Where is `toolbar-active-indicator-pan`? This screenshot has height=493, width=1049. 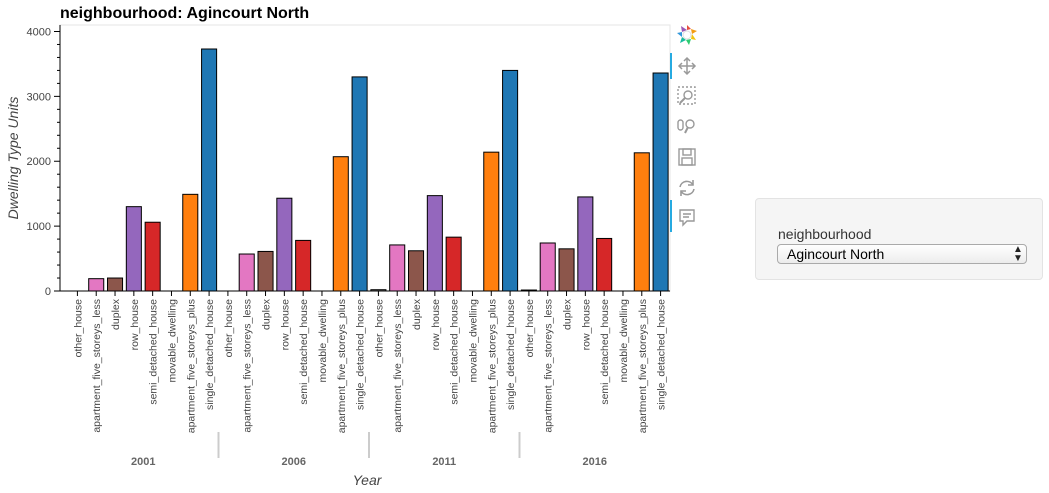
toolbar-active-indicator-pan is located at coordinates (671, 66).